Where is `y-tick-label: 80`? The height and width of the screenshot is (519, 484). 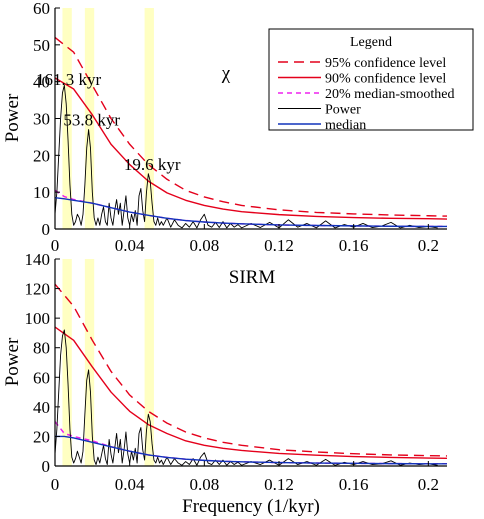
y-tick-label: 80 is located at coordinates (41, 348).